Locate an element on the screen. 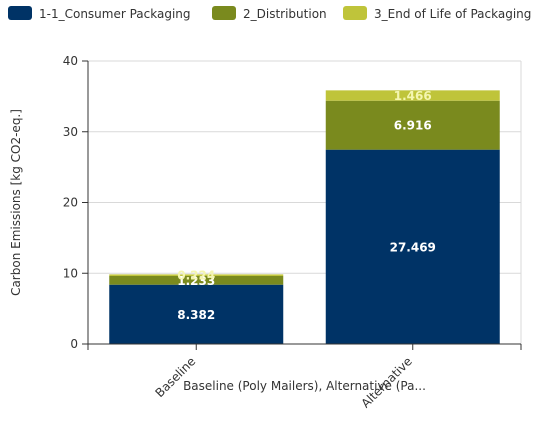 The image size is (554, 432). data-label-baseline-series-1: 8.382 is located at coordinates (196, 315).